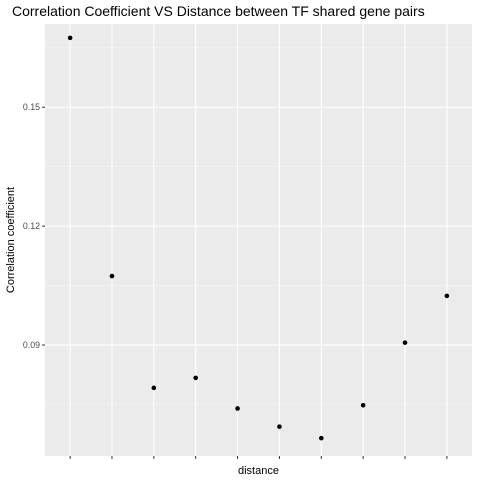 This screenshot has height=480, width=480. Describe the element at coordinates (11, 240) in the screenshot. I see `y-axis-title: Correlation coefficient` at that location.